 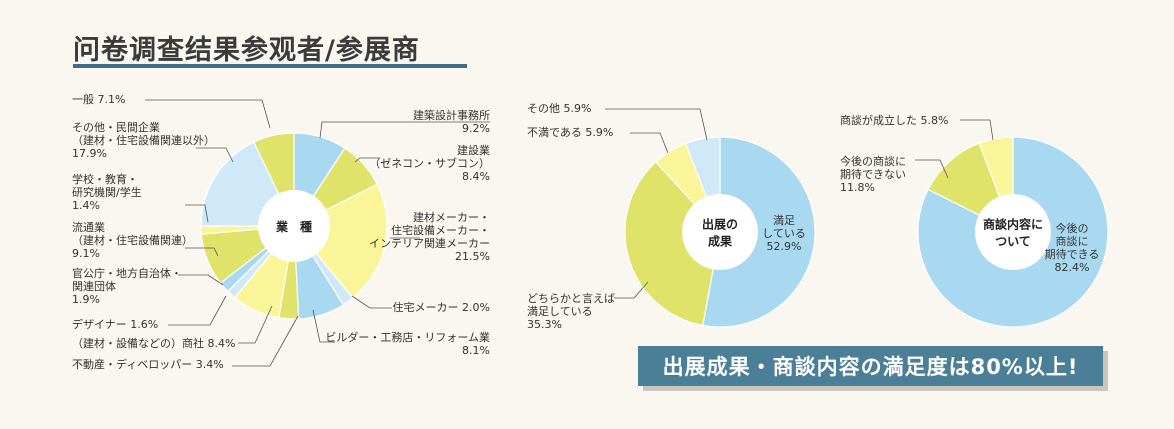 What do you see at coordinates (105, 179) in the screenshot?
I see `pie-label-0-10: 学校・教育・` at bounding box center [105, 179].